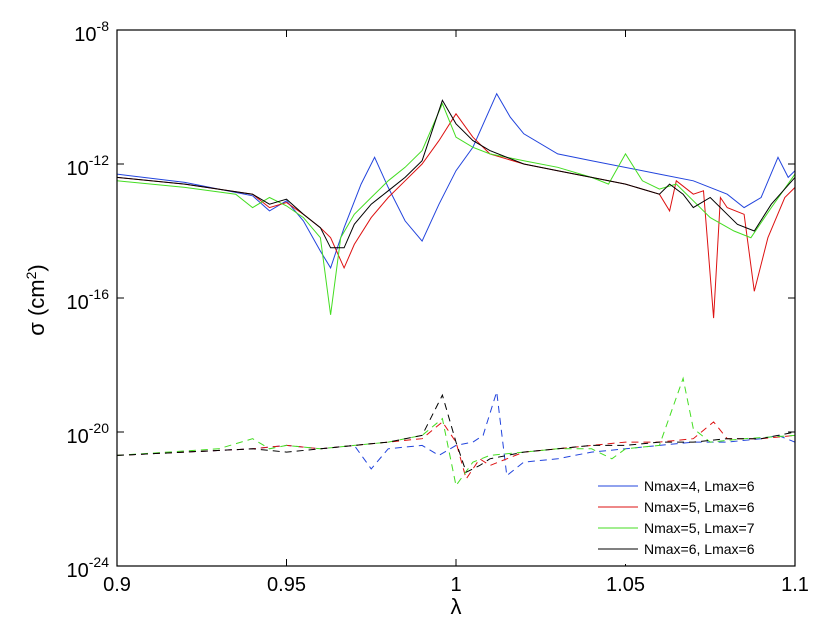  I want to click on y-axis-label: σ (cm2), so click(36, 299).